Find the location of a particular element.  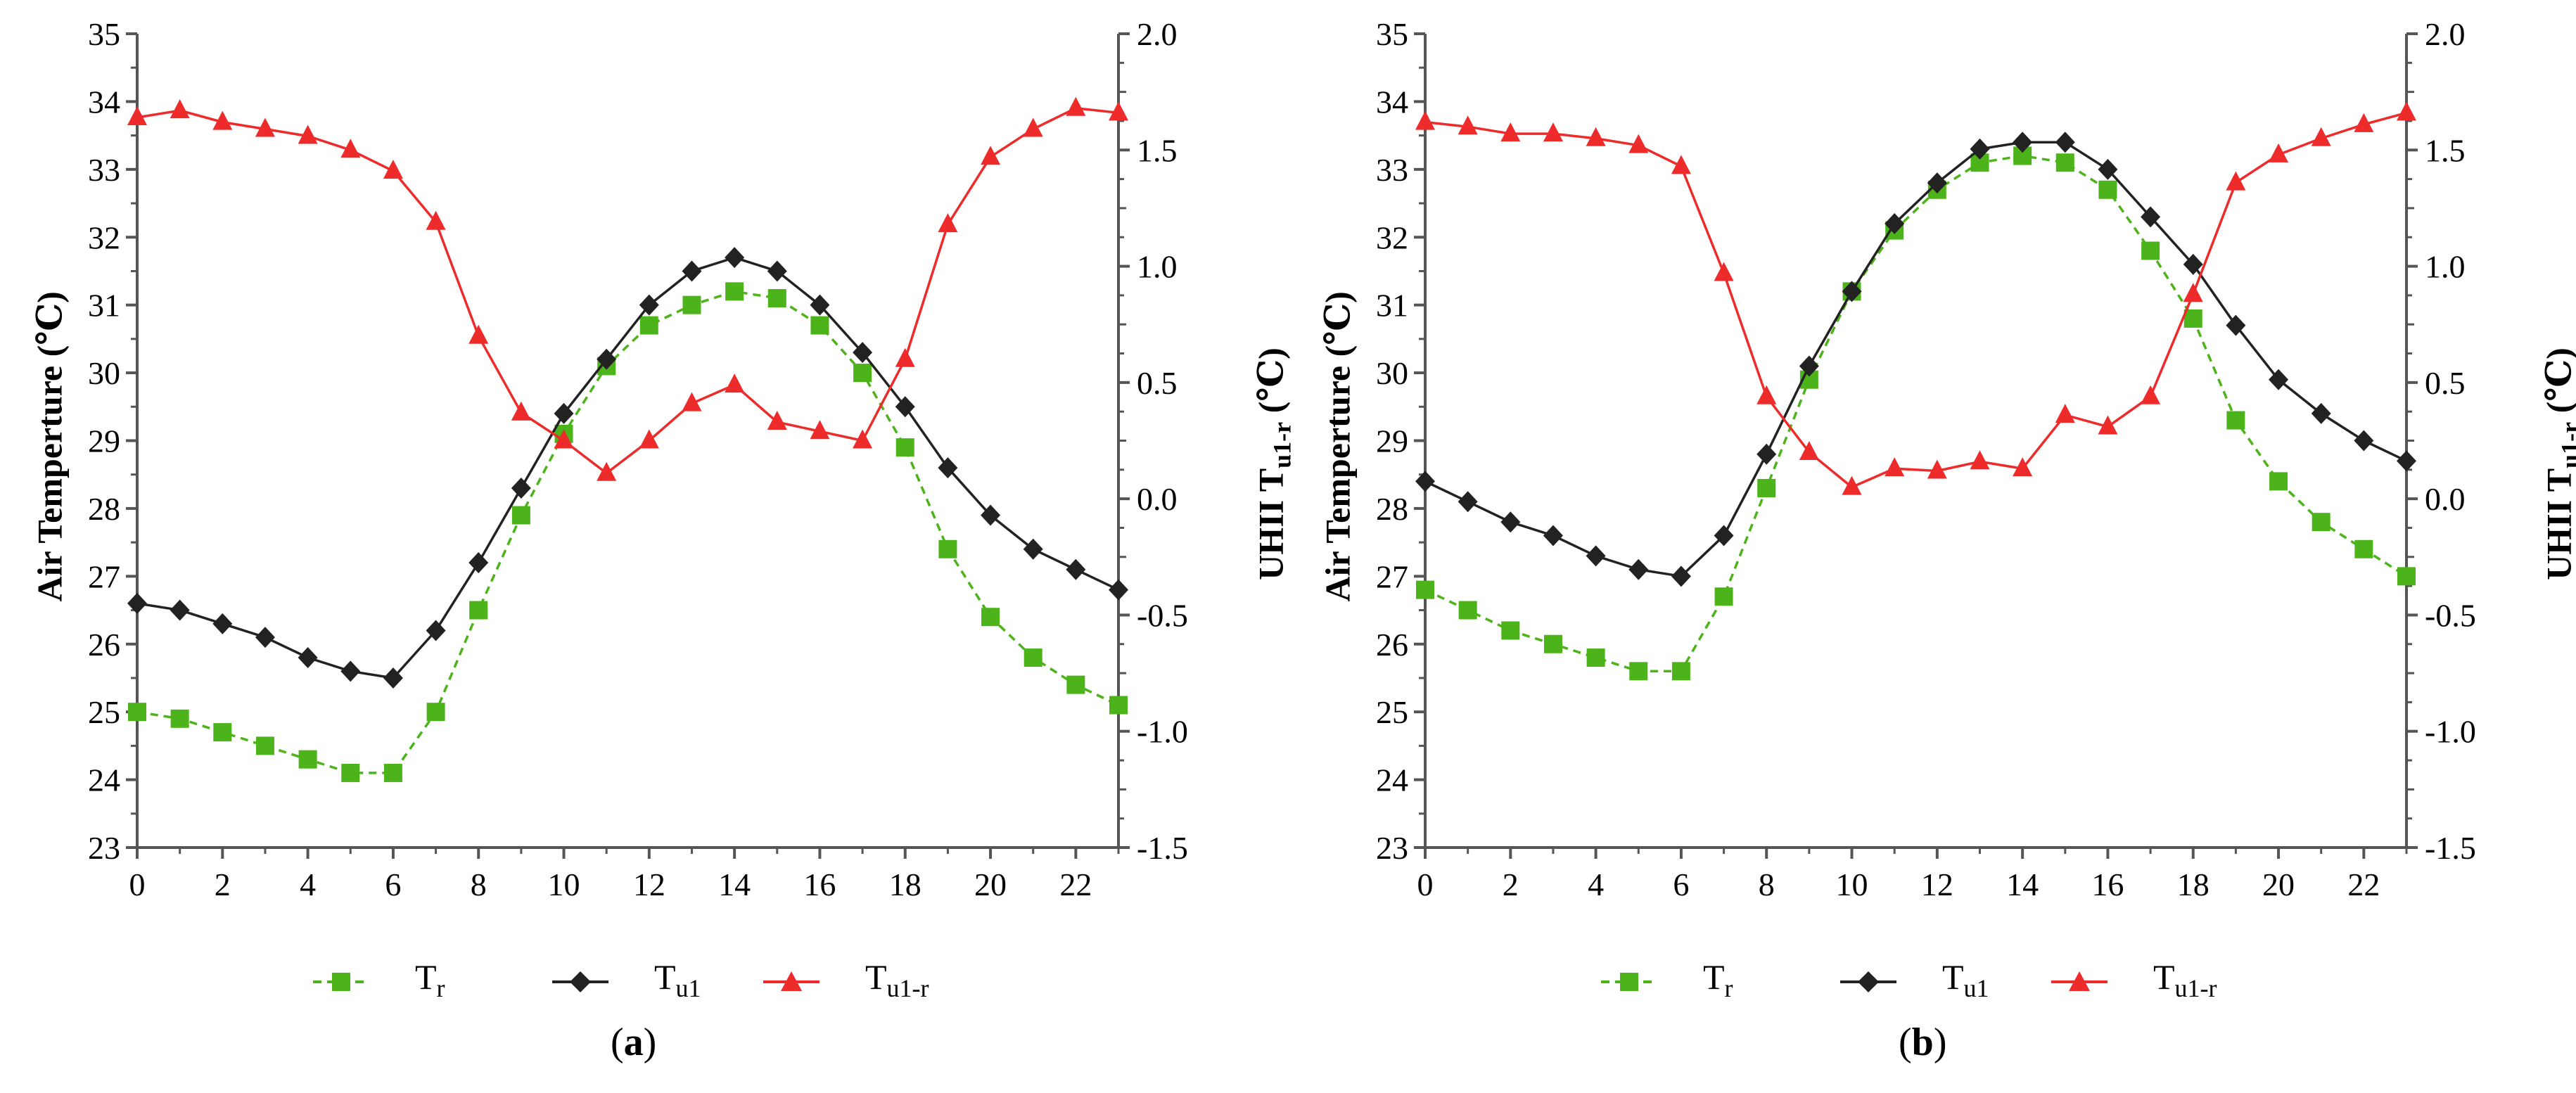

y-tick-label-left: 25 is located at coordinates (1392, 712).